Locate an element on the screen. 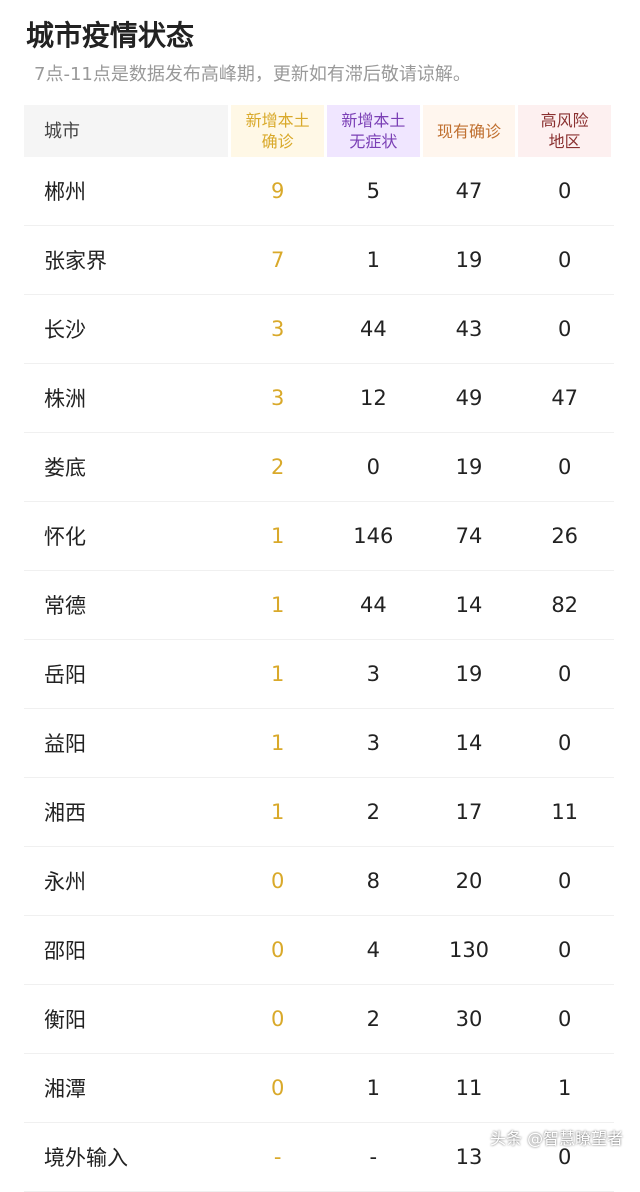 The height and width of the screenshot is (1192, 640). table-row: 张家界 7 1 19 0 is located at coordinates (319, 260).